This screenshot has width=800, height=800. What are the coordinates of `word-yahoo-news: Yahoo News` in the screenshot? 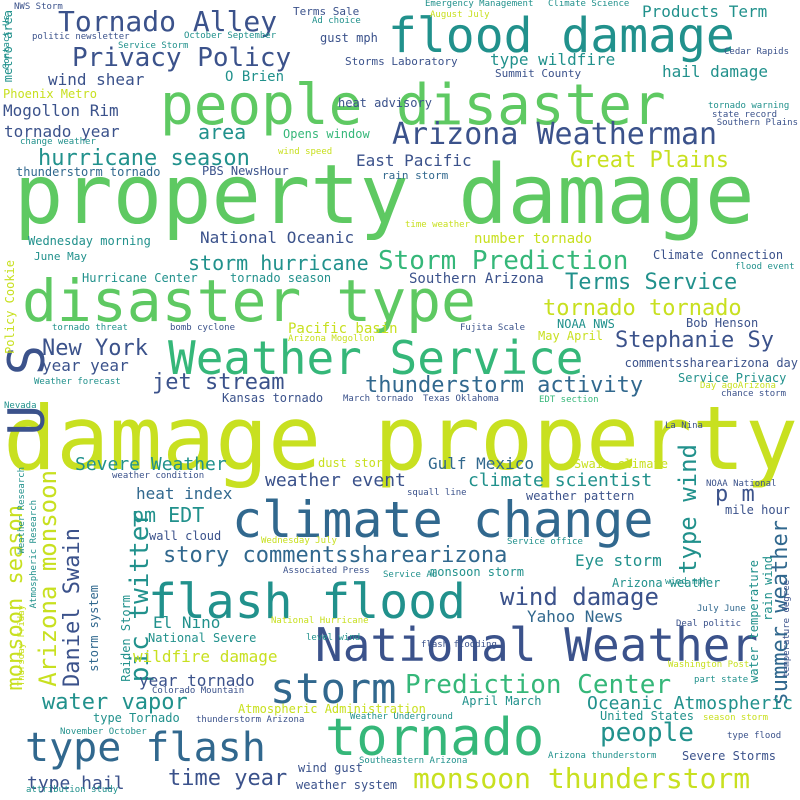 It's located at (575, 616).